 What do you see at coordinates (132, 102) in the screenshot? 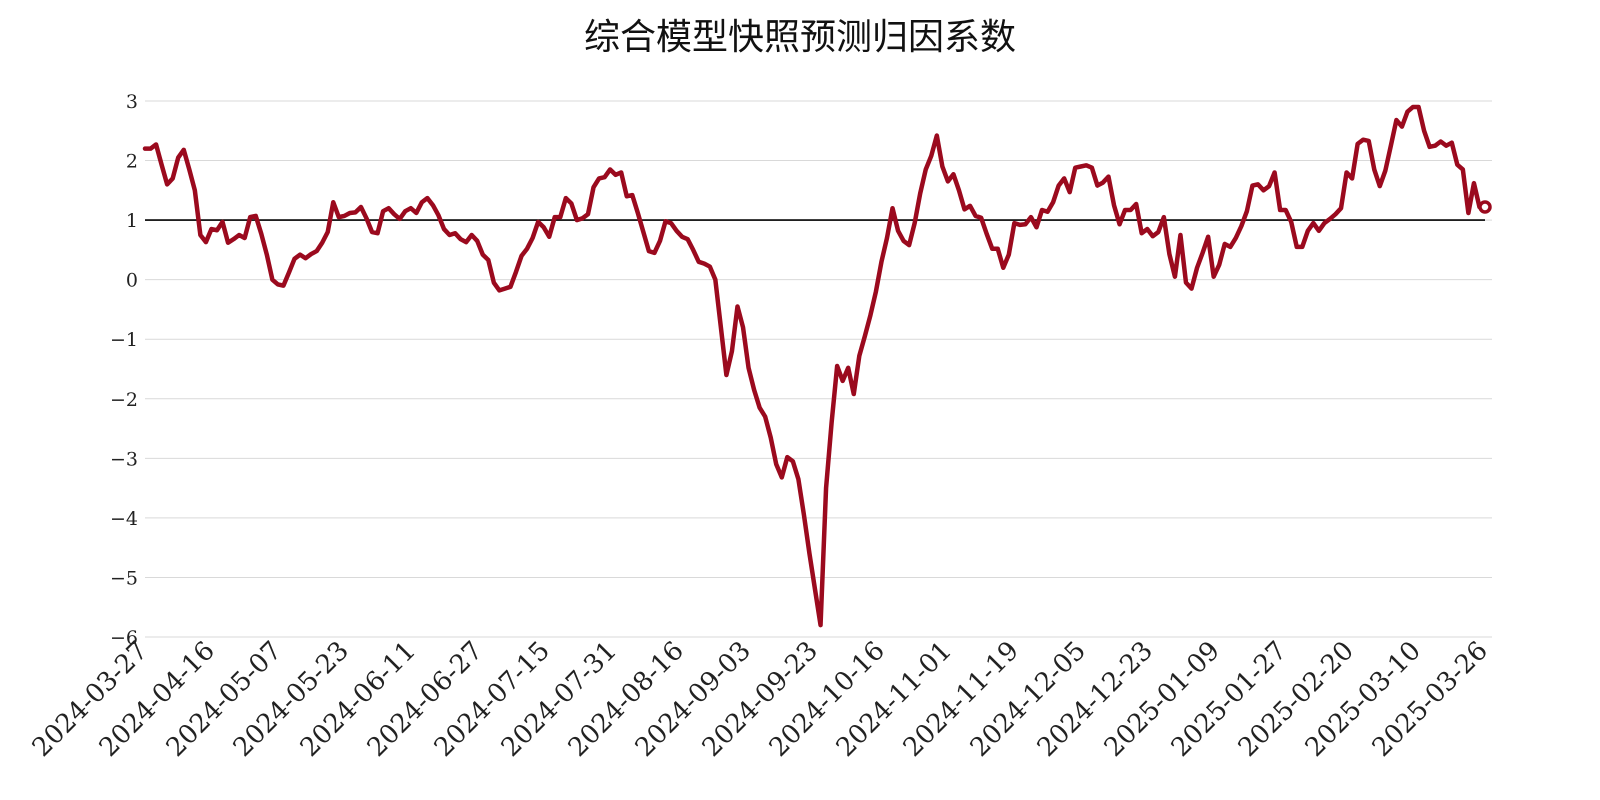
I see `y-tick-label: 3` at bounding box center [132, 102].